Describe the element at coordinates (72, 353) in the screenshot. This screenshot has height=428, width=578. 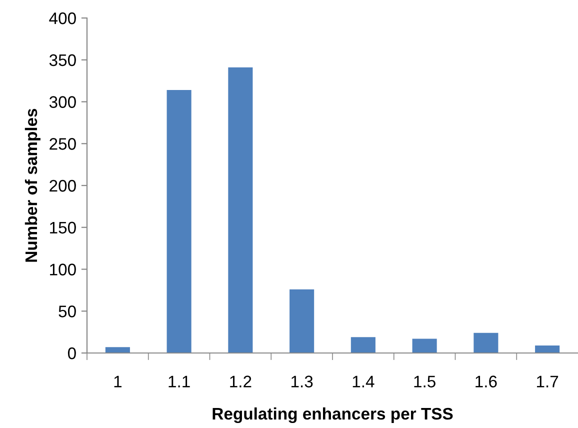
I see `y-tick-label: 0` at that location.